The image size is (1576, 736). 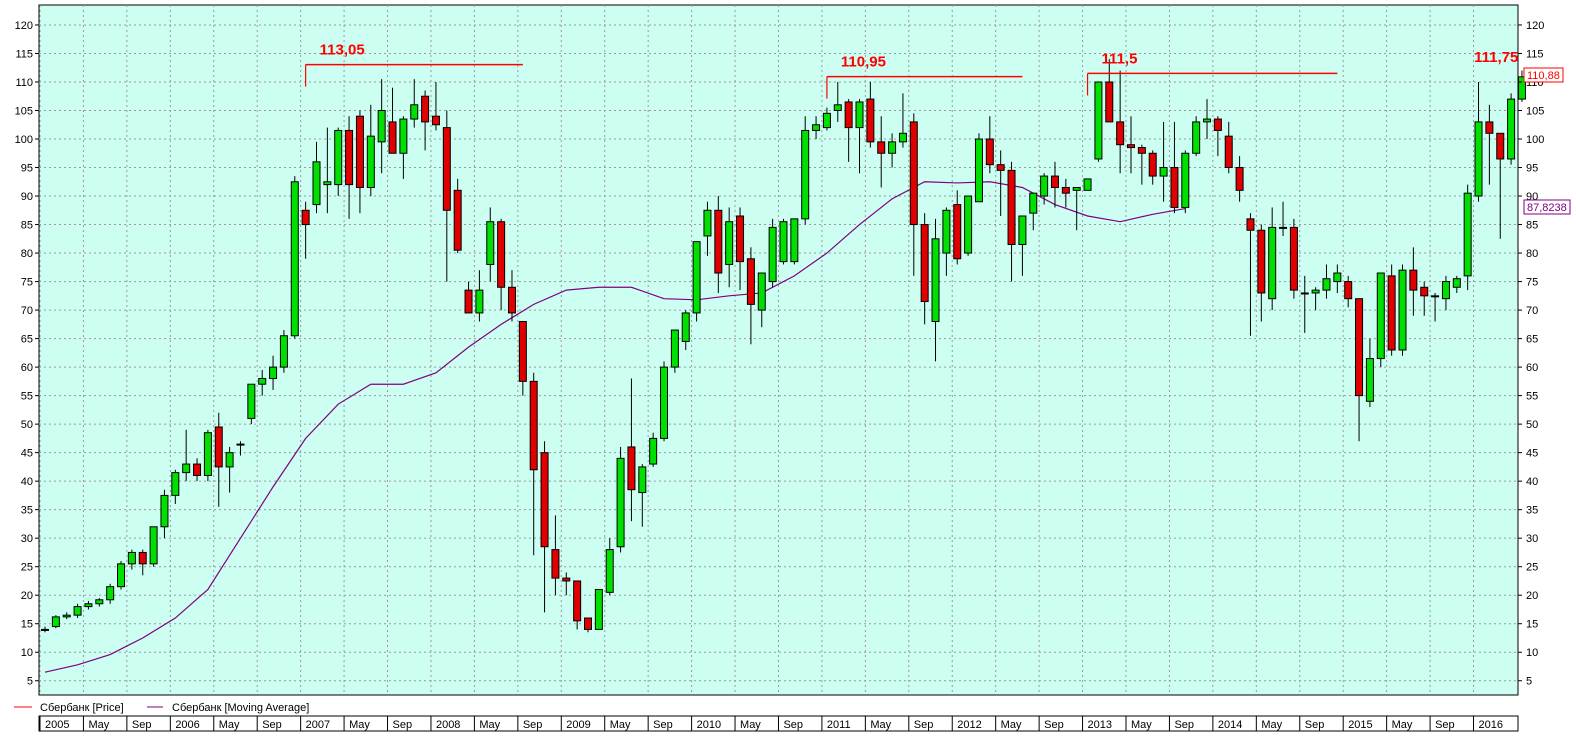 What do you see at coordinates (1532, 311) in the screenshot?
I see `y-tick-label-right: 70` at bounding box center [1532, 311].